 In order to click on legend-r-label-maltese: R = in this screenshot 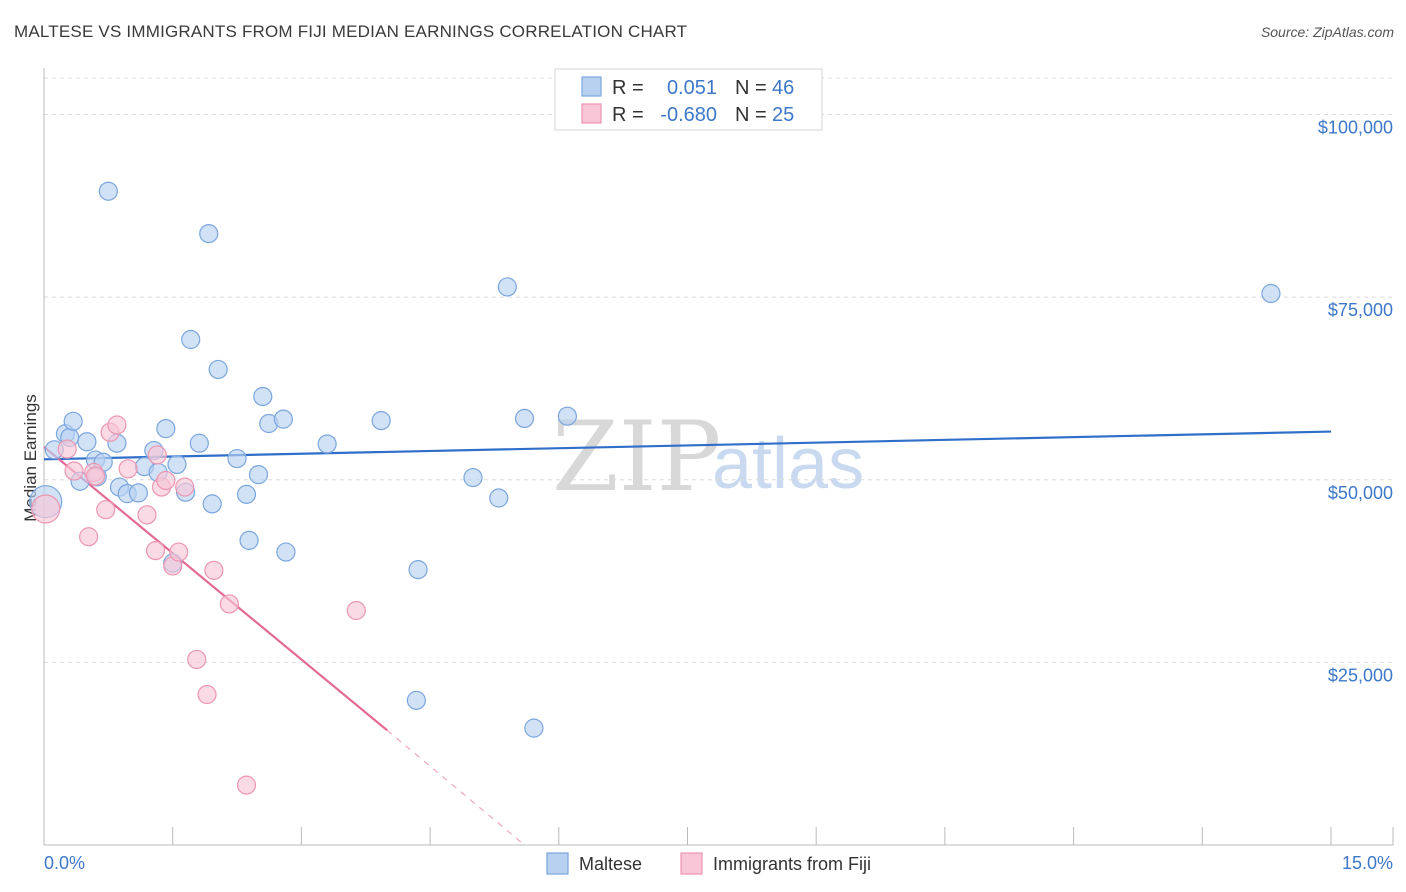, I will do `click(628, 88)`.